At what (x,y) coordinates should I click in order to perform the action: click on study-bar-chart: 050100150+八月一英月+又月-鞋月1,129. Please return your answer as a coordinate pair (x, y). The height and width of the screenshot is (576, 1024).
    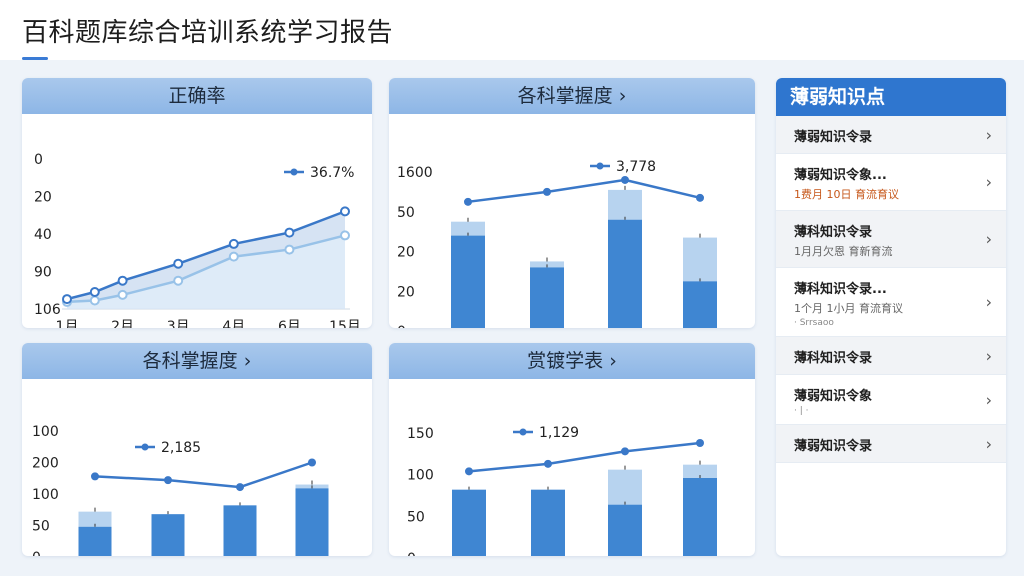
    Looking at the image, I should click on (562, 490).